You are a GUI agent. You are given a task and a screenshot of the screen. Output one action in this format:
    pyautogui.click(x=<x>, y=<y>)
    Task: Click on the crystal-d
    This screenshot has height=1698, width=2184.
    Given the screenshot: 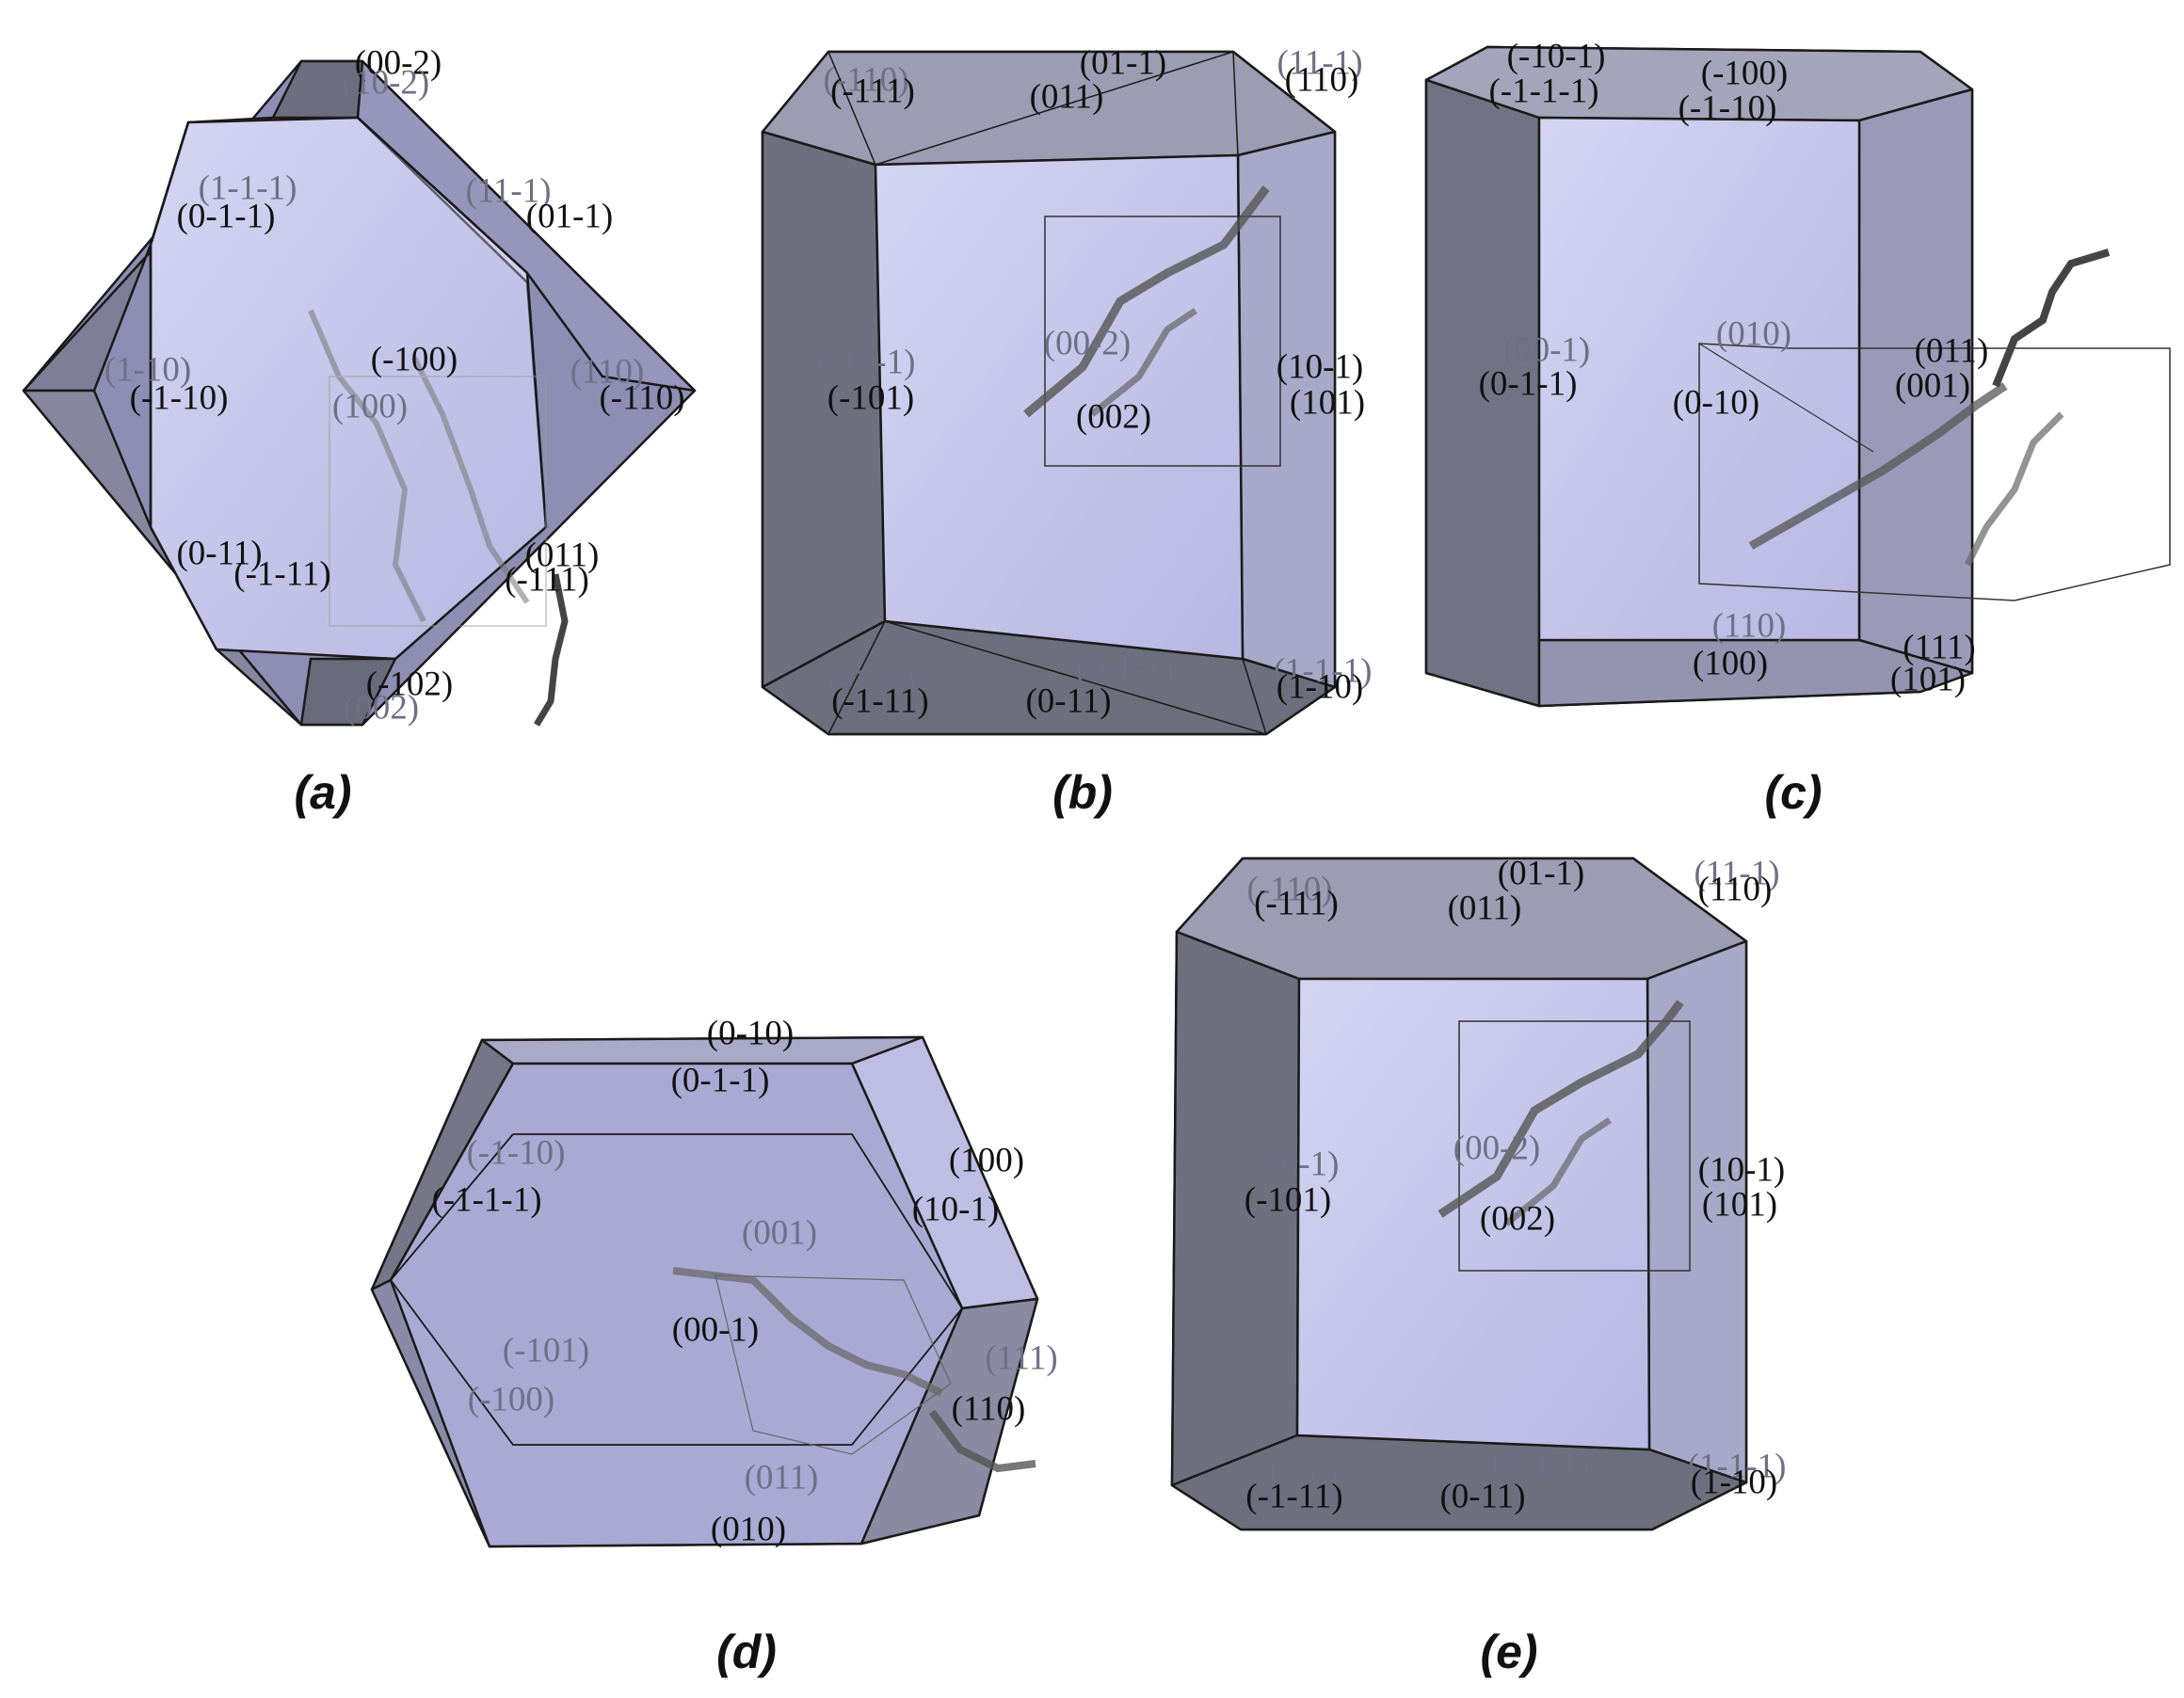 What is the action you would take?
    pyautogui.click(x=704, y=1291)
    